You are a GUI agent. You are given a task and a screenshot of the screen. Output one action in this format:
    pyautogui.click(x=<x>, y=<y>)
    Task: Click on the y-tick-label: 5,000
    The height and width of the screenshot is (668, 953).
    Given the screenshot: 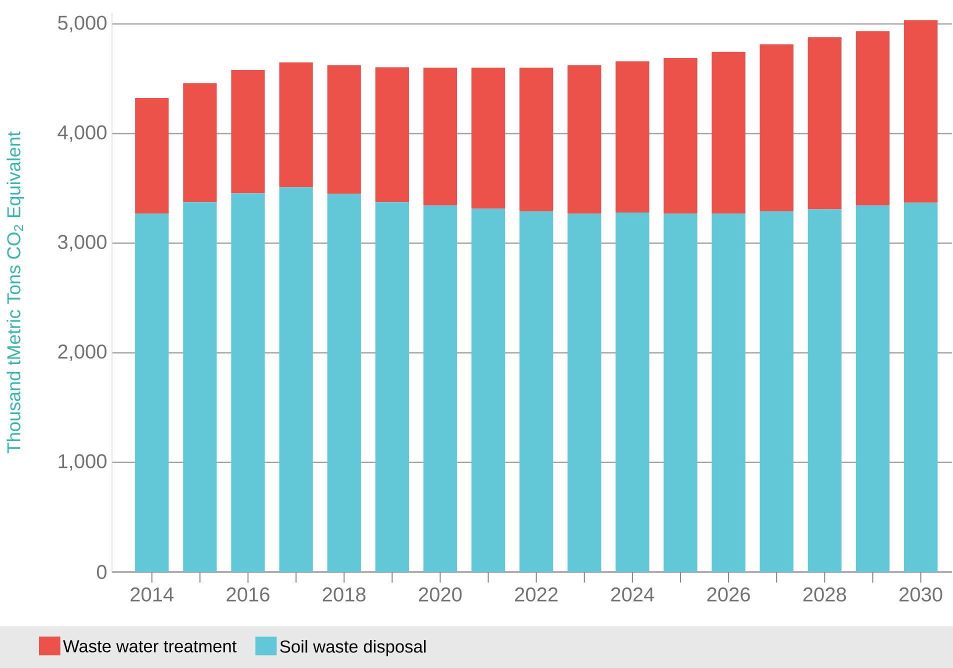 What is the action you would take?
    pyautogui.click(x=82, y=24)
    